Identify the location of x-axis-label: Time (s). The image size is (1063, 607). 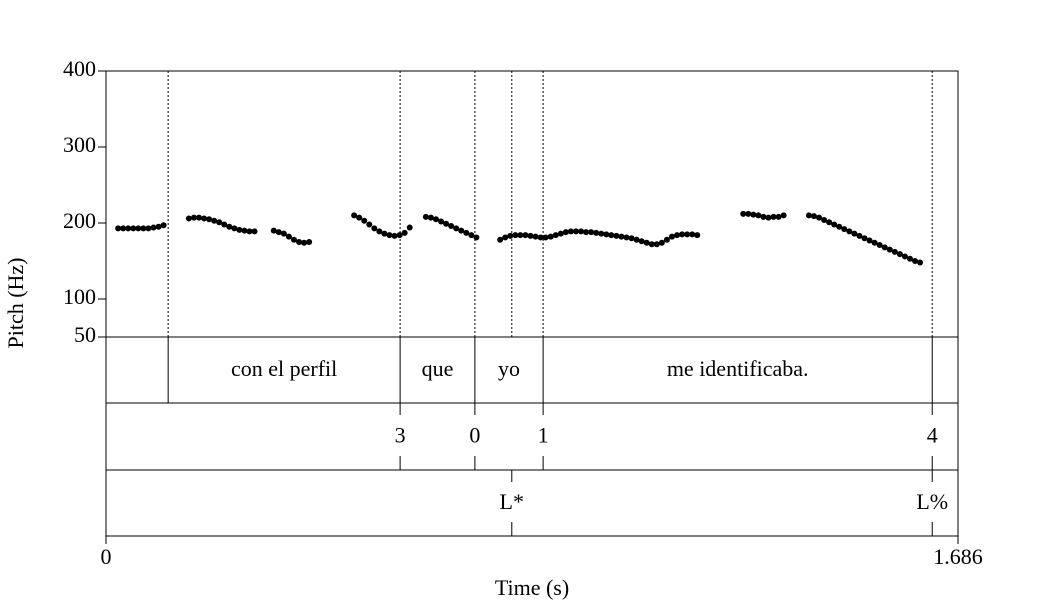
(532, 587).